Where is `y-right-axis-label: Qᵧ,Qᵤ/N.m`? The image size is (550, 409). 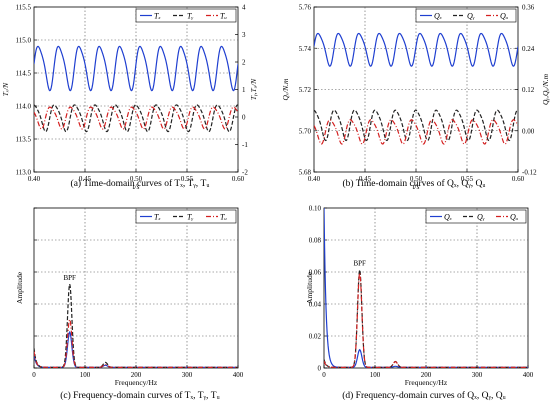 y-right-axis-label: Qᵧ,Qᵤ/N.m is located at coordinates (545, 89).